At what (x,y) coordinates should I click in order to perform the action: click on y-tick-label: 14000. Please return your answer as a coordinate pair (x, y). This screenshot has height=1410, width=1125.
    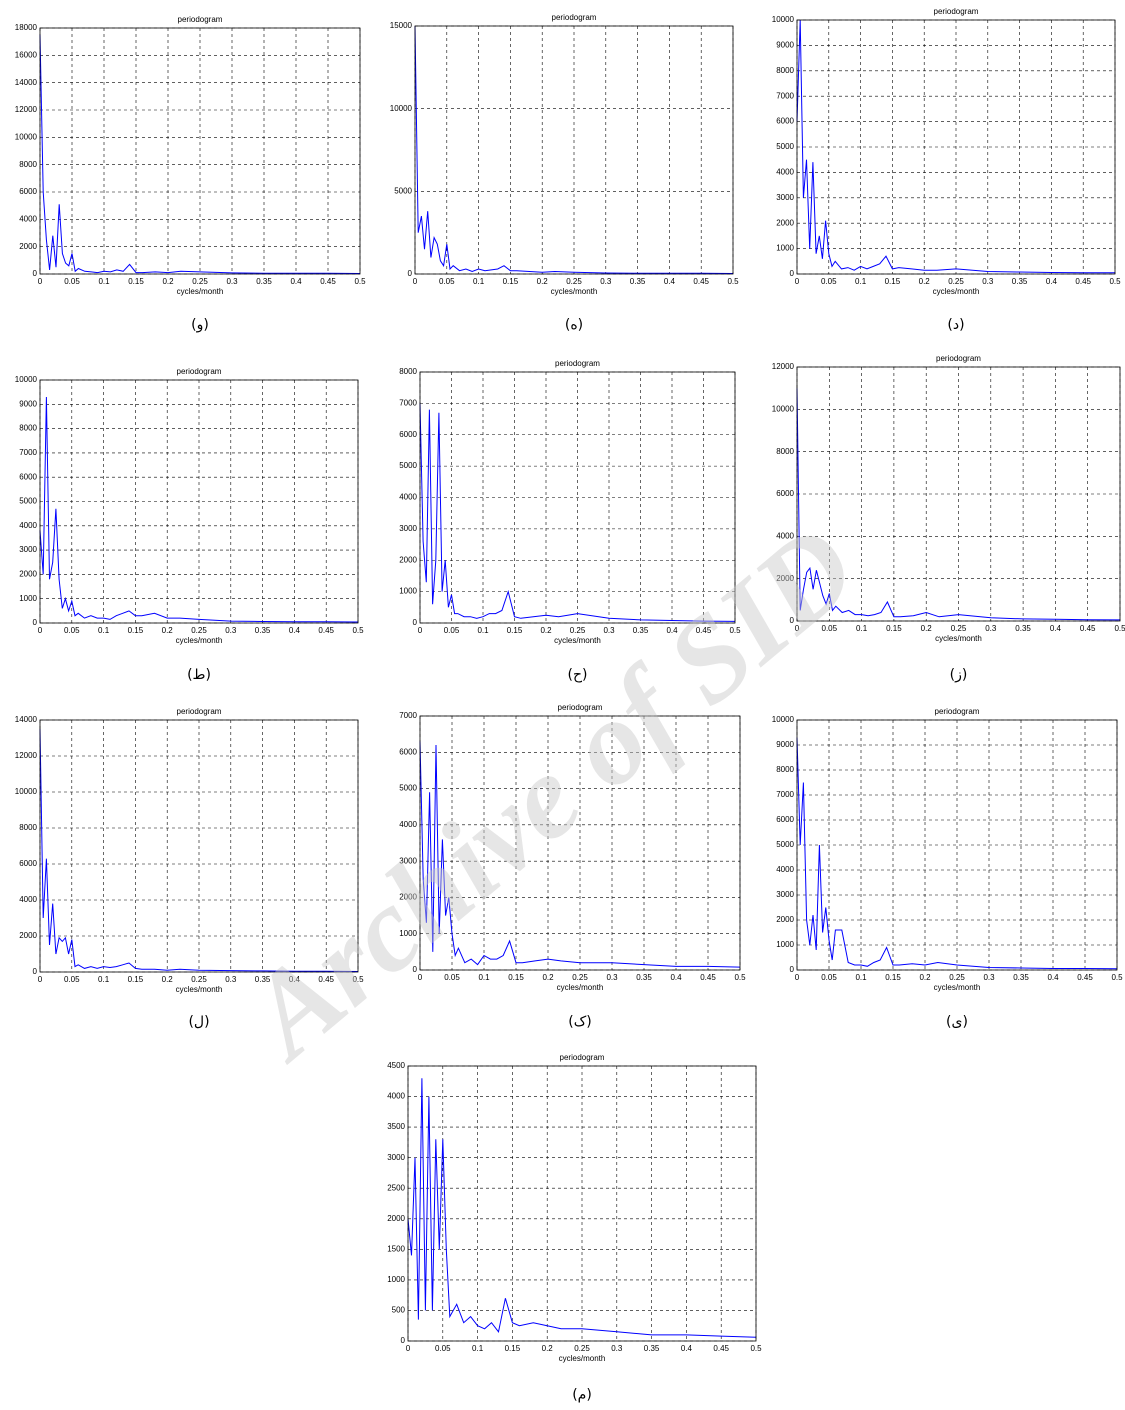
    Looking at the image, I should click on (26, 82).